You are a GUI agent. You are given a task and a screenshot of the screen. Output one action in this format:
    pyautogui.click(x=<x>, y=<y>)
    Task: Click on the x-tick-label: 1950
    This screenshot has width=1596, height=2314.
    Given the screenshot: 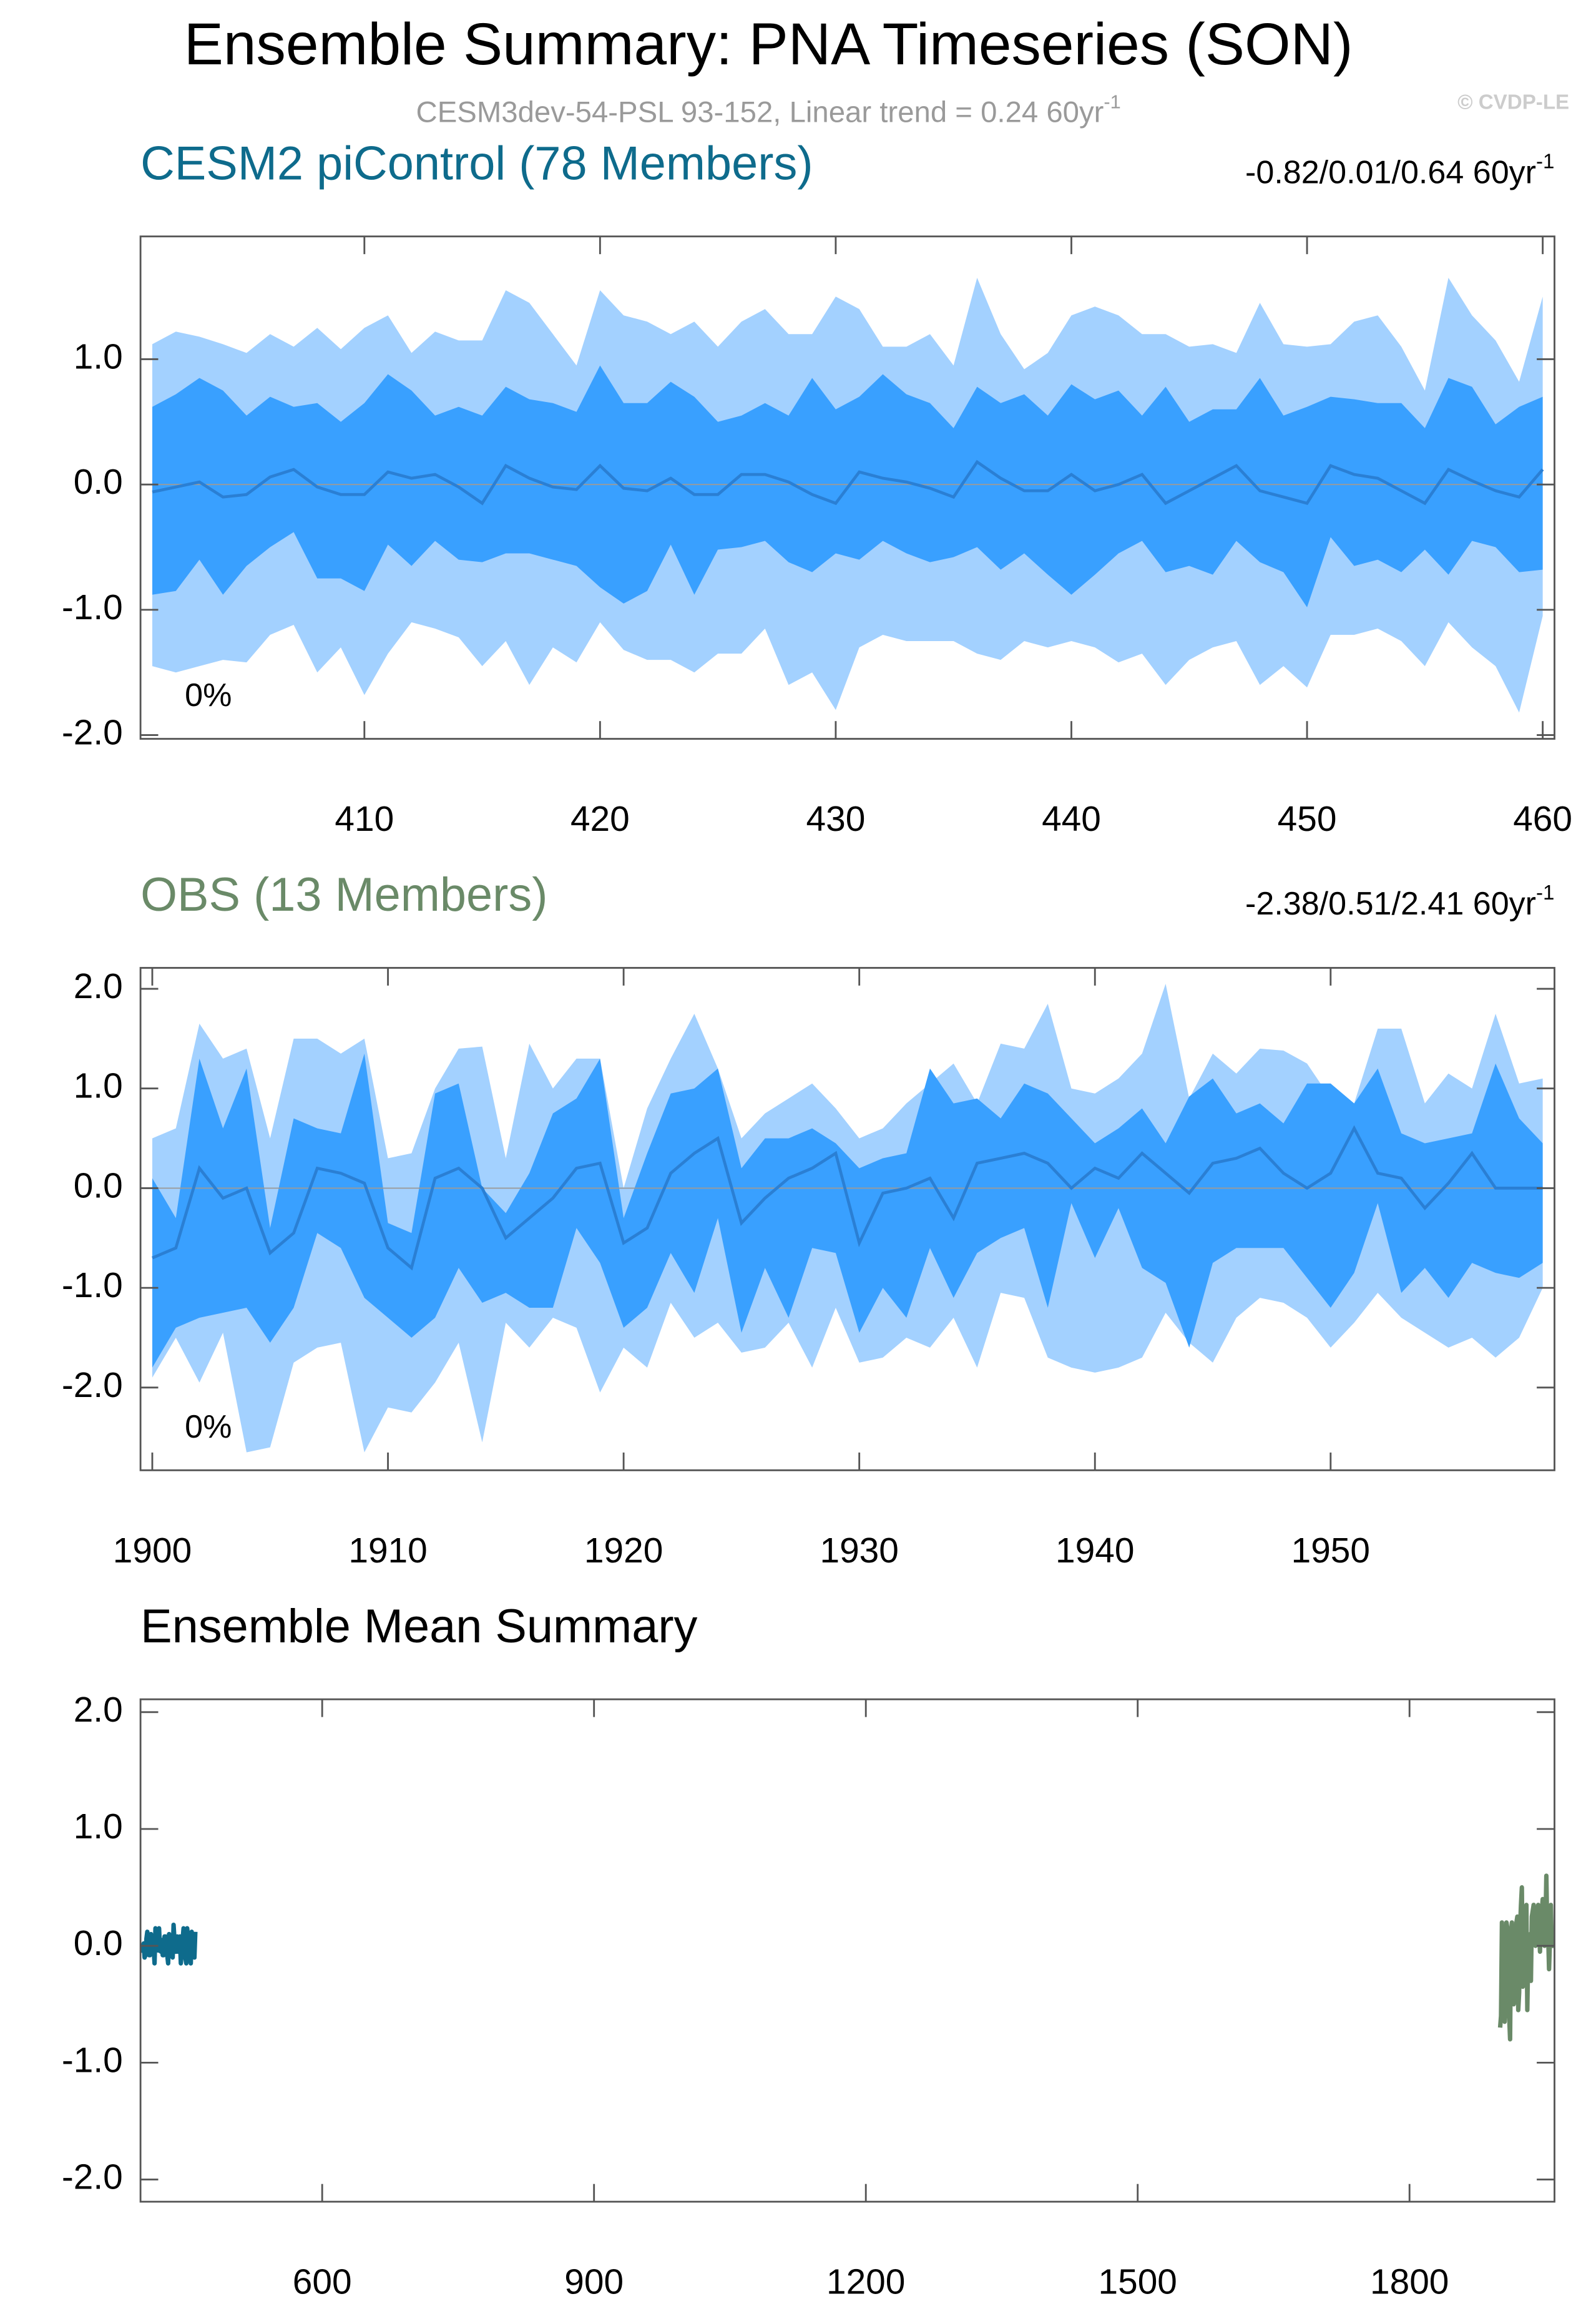 What is the action you would take?
    pyautogui.click(x=1330, y=1551)
    